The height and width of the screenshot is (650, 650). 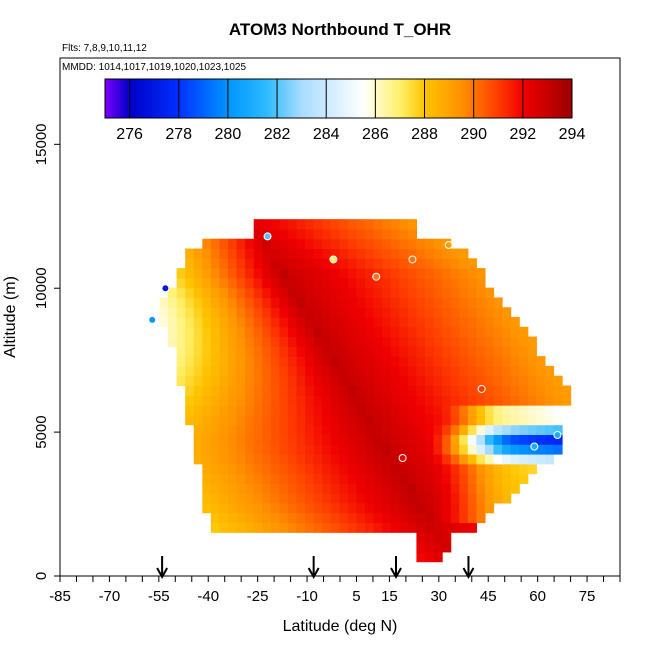 I want to click on colorbar-tick-label: 276, so click(x=129, y=134).